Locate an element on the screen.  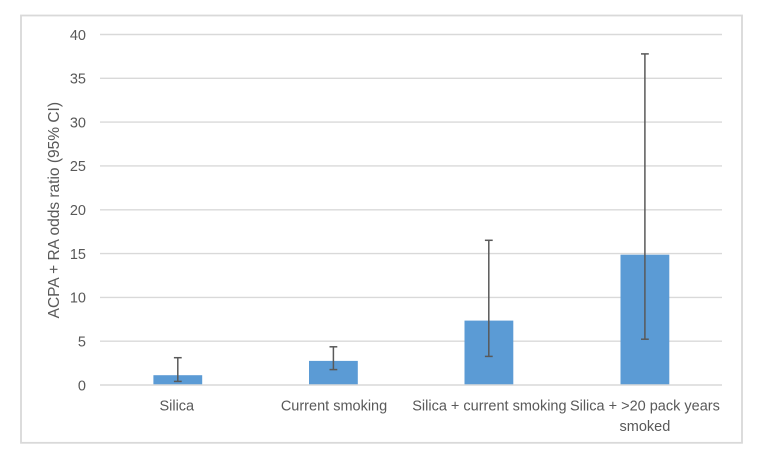
svg-text: 5 is located at coordinates (82, 343).